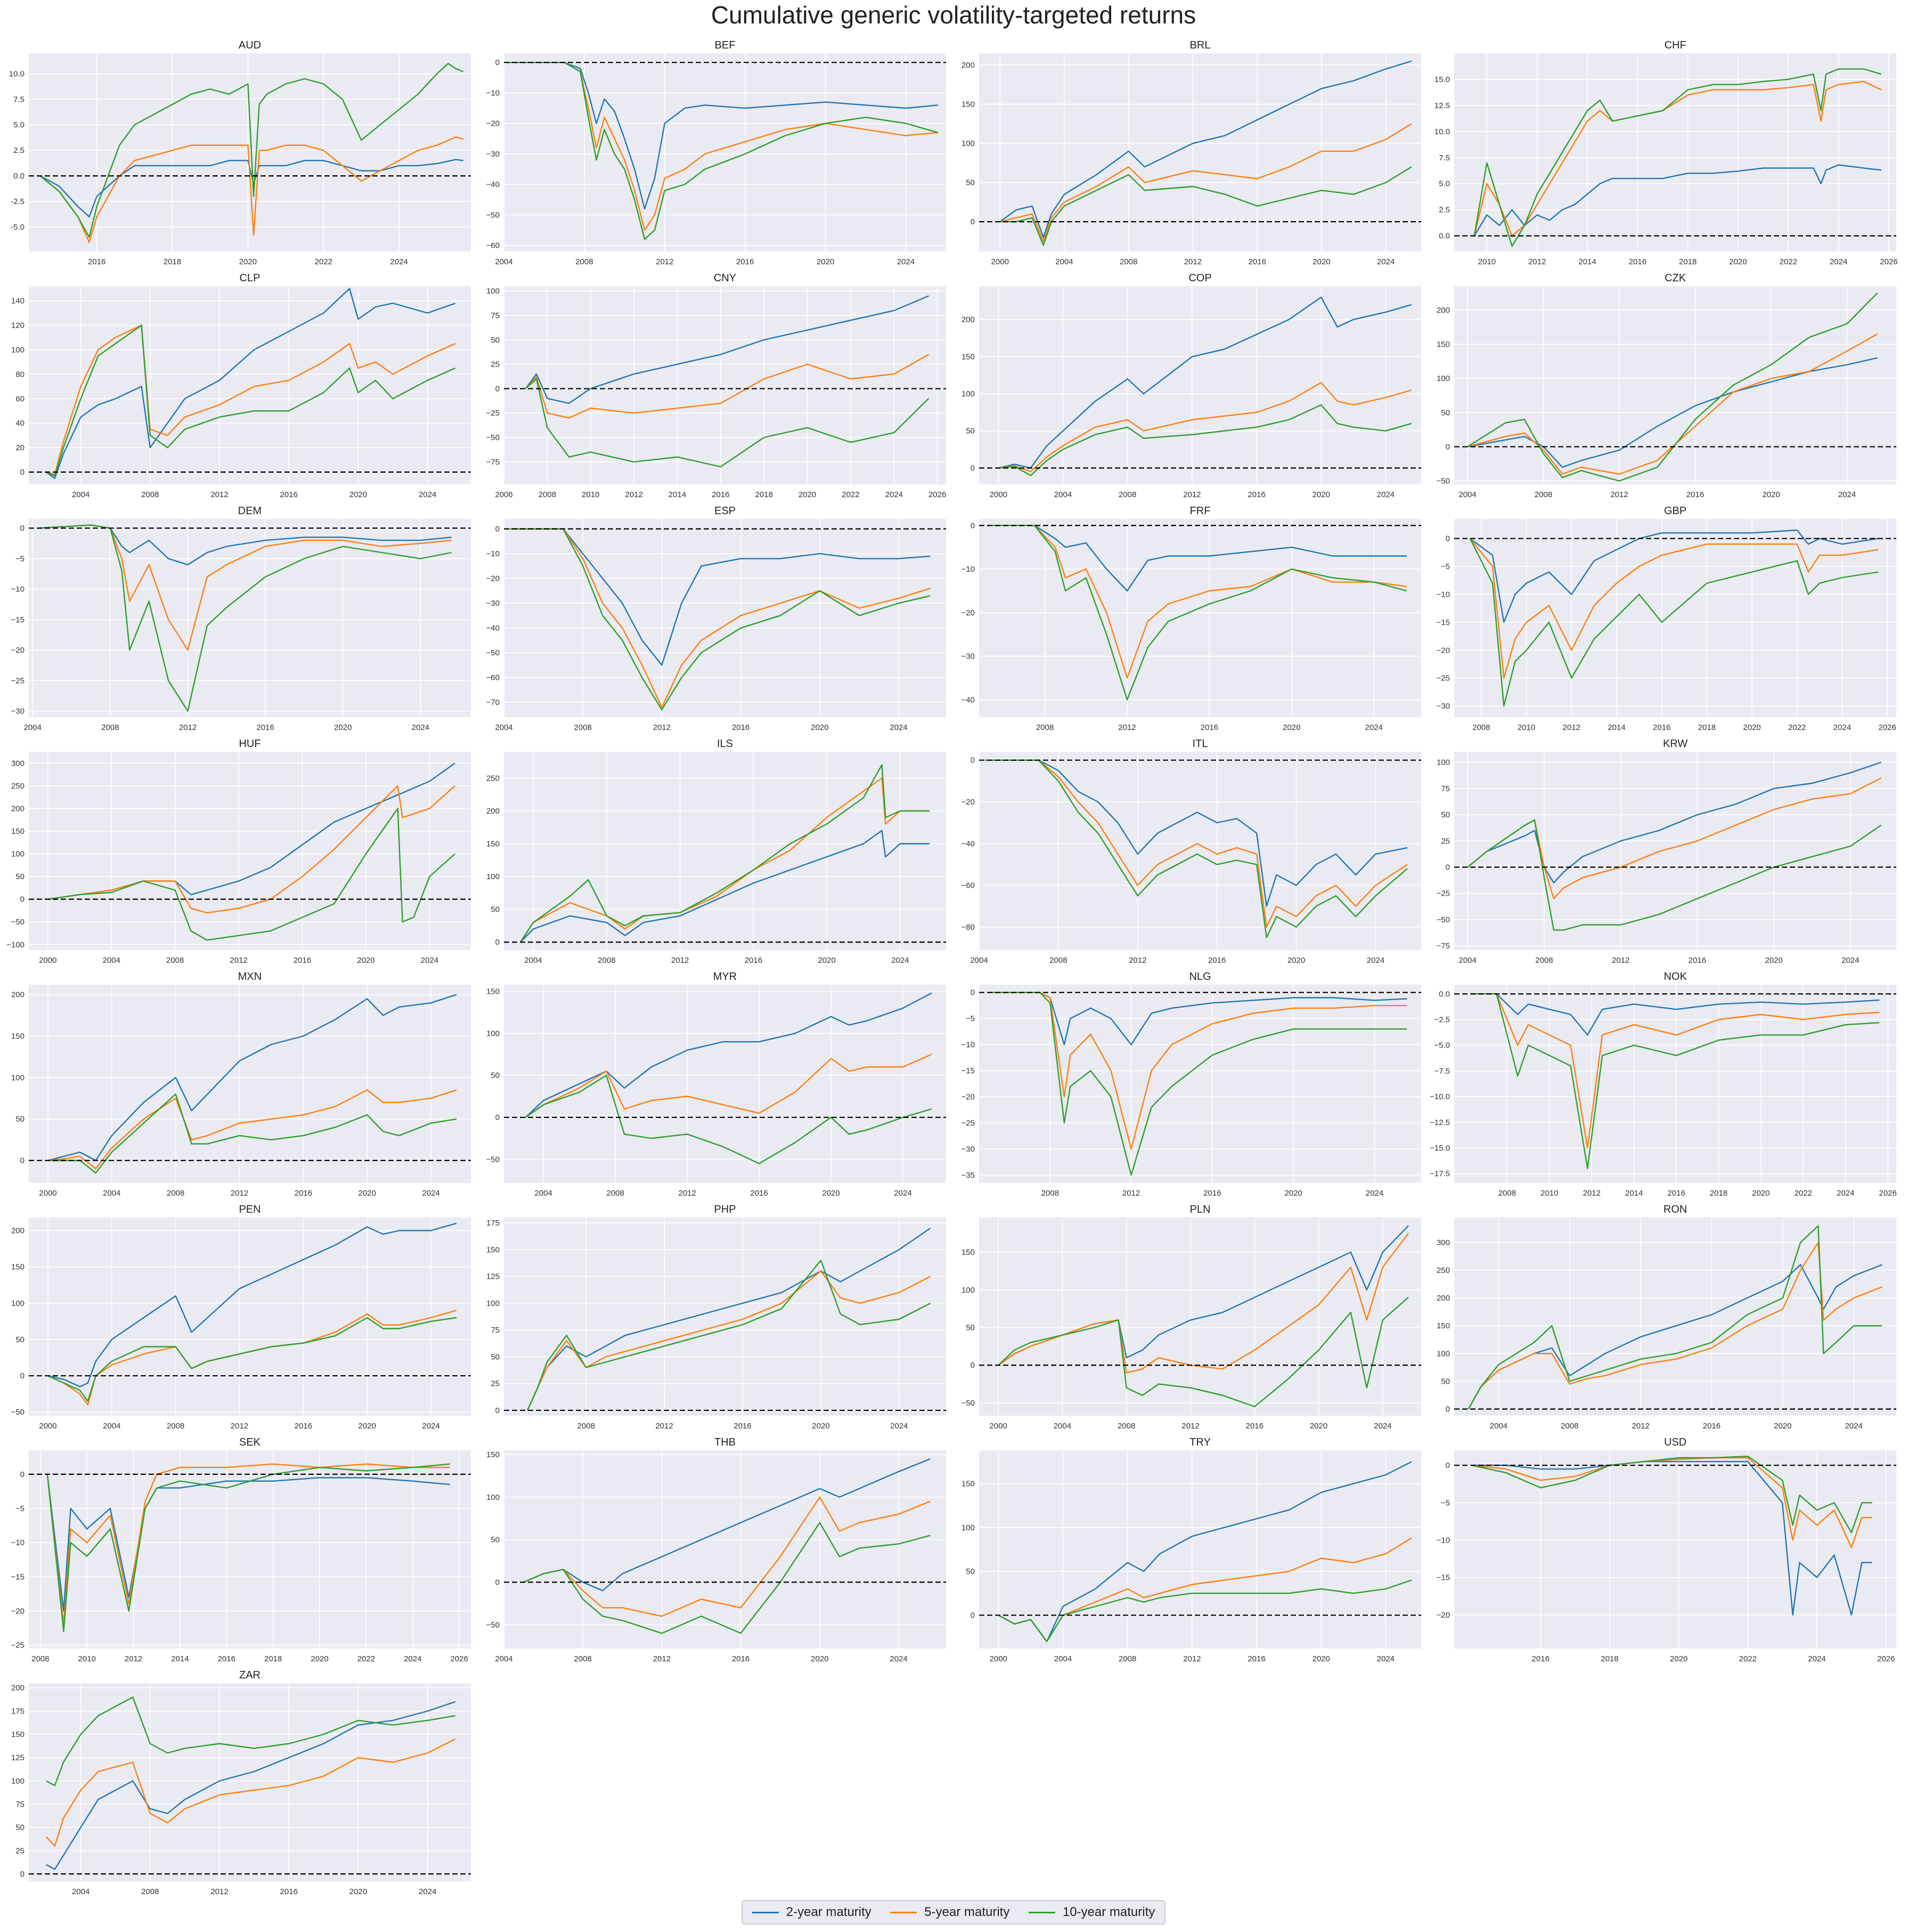 The image size is (1907, 1932). What do you see at coordinates (1442, 1071) in the screenshot?
I see `y-tick-label: −7.5` at bounding box center [1442, 1071].